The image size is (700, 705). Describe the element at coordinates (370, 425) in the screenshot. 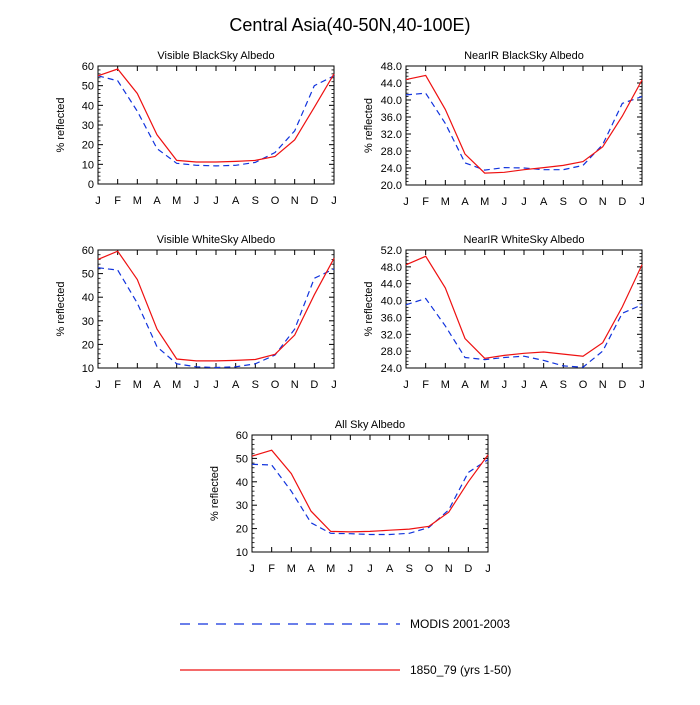

I see `chart-title: All Sky Albedo` at that location.